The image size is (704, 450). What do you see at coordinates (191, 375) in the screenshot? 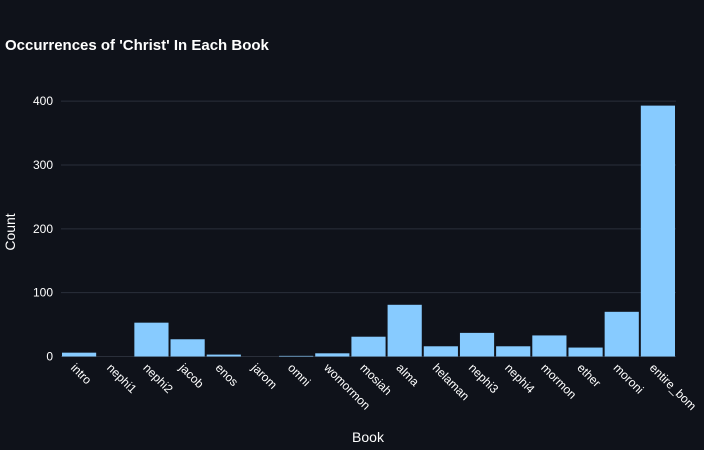
I see `x-tick-label-jacob: jacob` at bounding box center [191, 375].